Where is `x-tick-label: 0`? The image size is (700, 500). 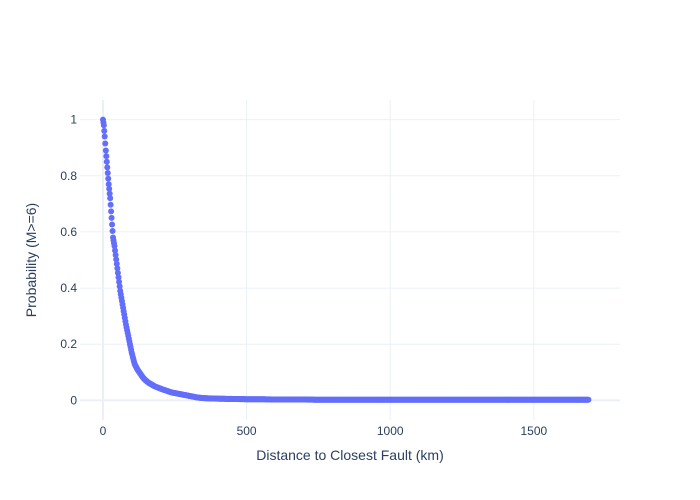
x-tick-label: 0 is located at coordinates (103, 431).